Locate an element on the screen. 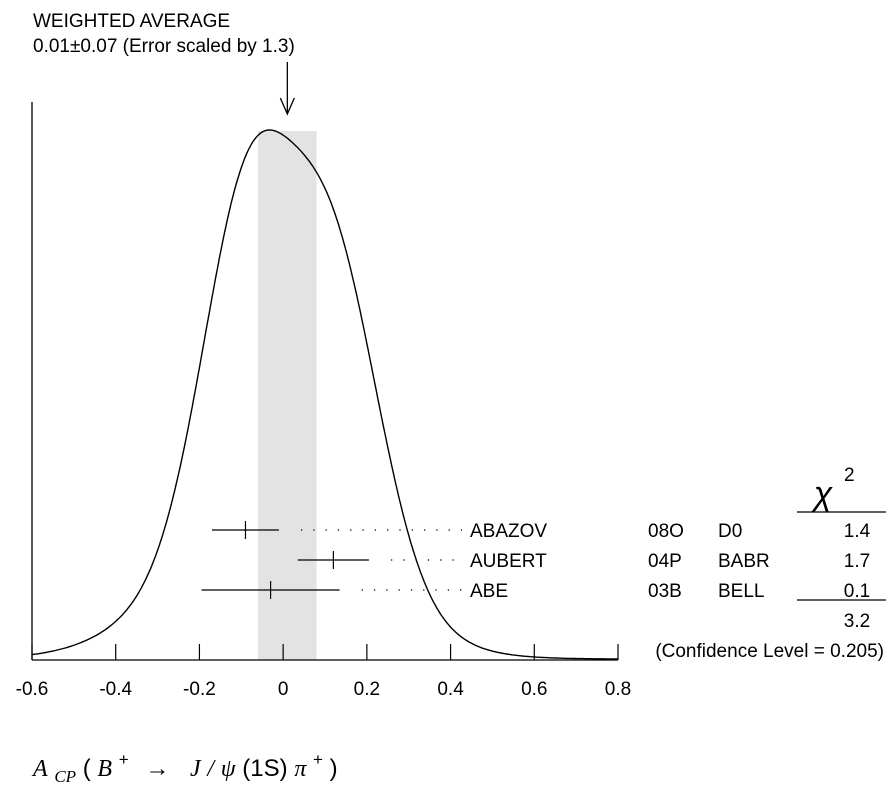  x-label-open: ( is located at coordinates (87, 768).